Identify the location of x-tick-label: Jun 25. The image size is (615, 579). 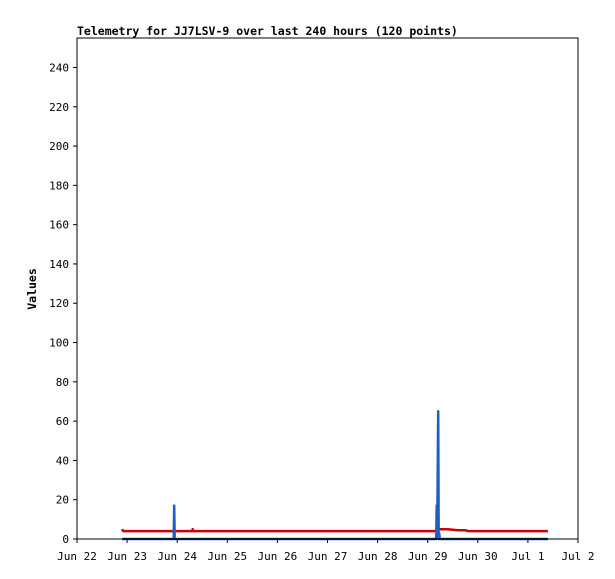
(227, 556).